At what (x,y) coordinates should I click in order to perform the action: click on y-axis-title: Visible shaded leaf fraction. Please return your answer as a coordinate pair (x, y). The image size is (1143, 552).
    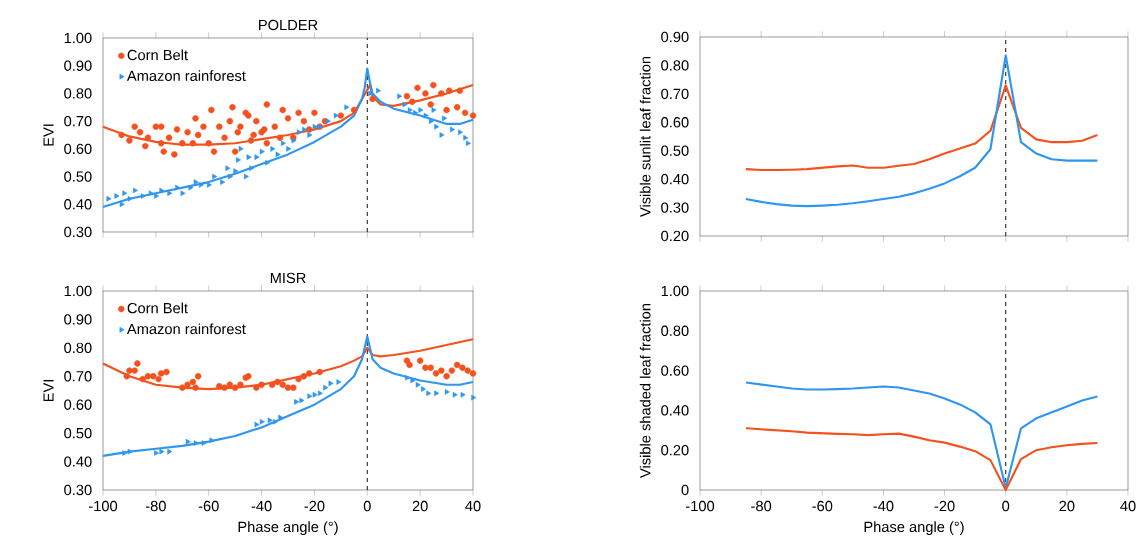
    Looking at the image, I should click on (645, 390).